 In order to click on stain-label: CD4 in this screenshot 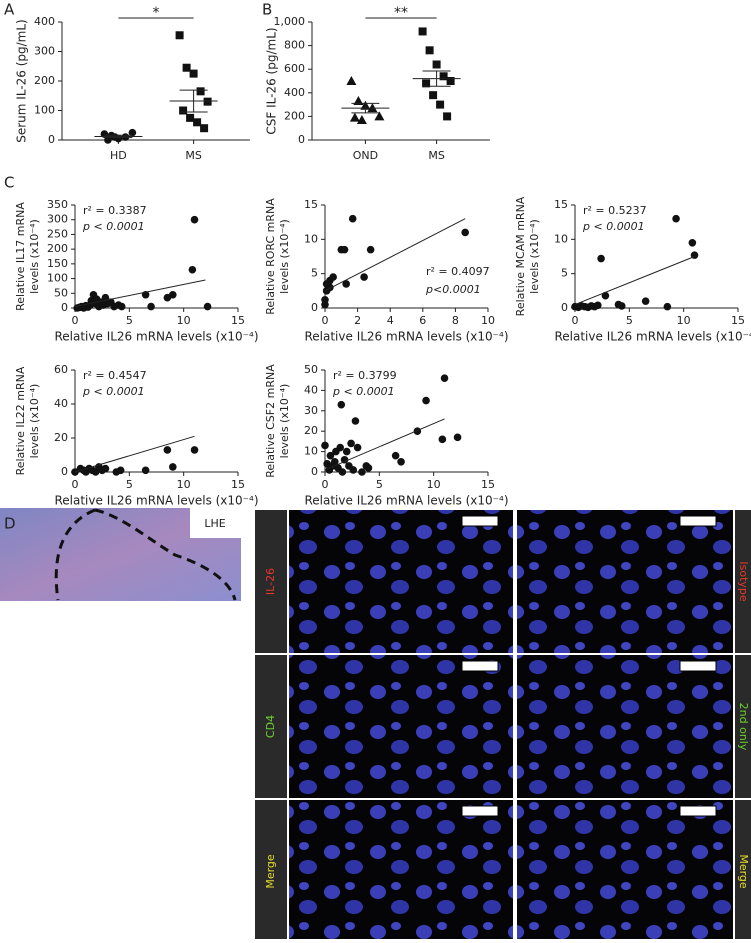, I will do `click(270, 726)`.